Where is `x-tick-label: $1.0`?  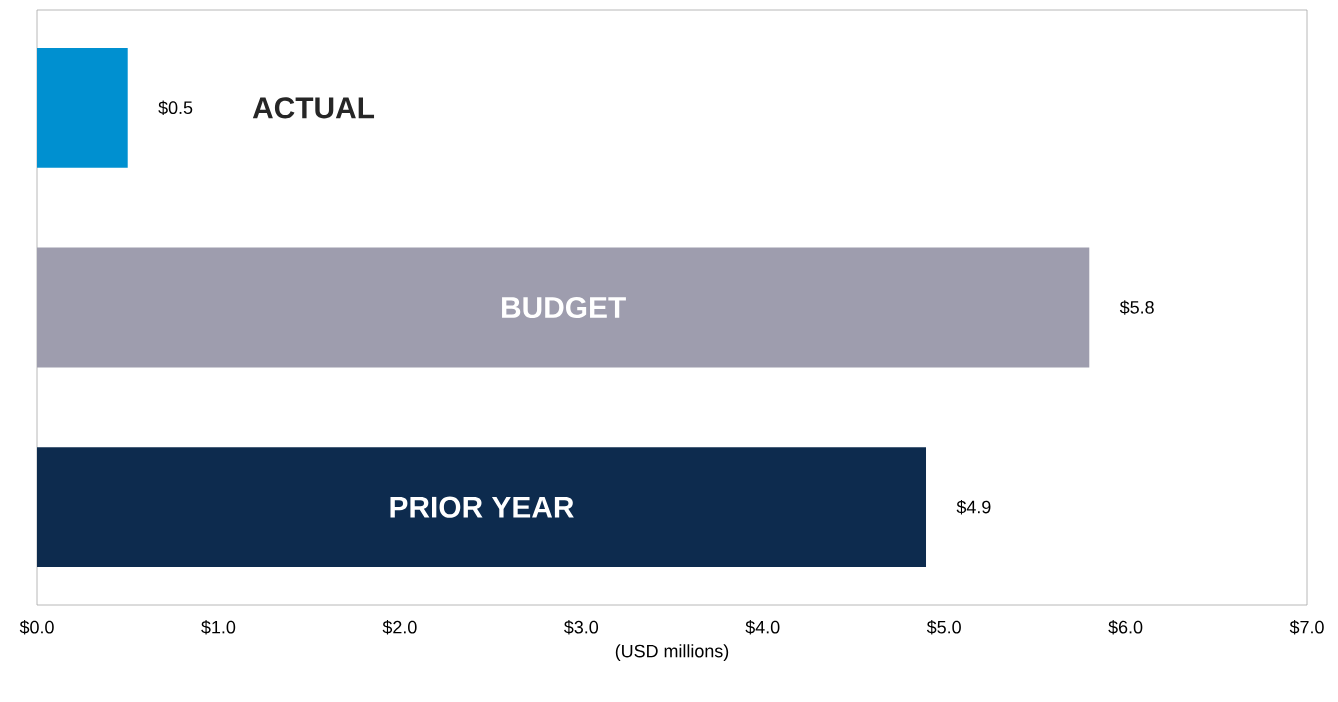
x-tick-label: $1.0 is located at coordinates (218, 627).